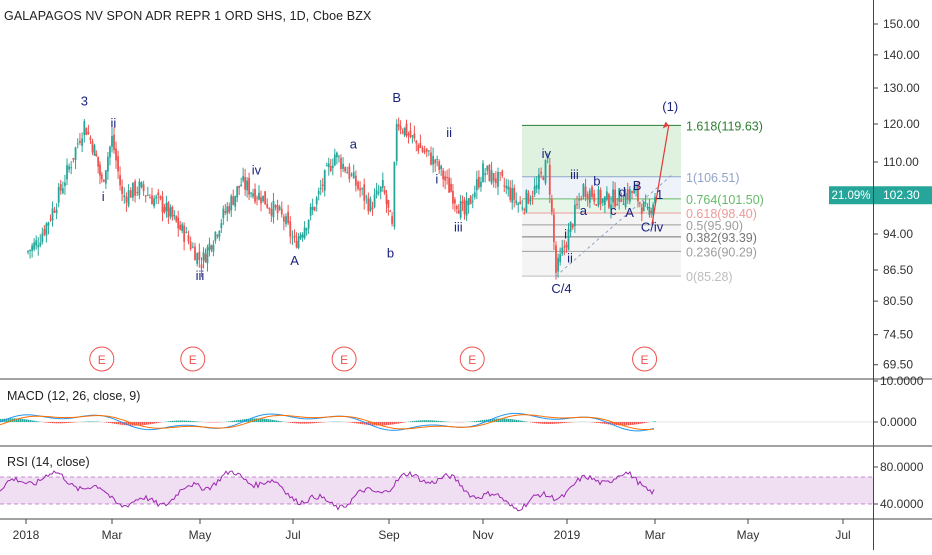  Describe the element at coordinates (842, 535) in the screenshot. I see `time-axis-label: Jul` at that location.